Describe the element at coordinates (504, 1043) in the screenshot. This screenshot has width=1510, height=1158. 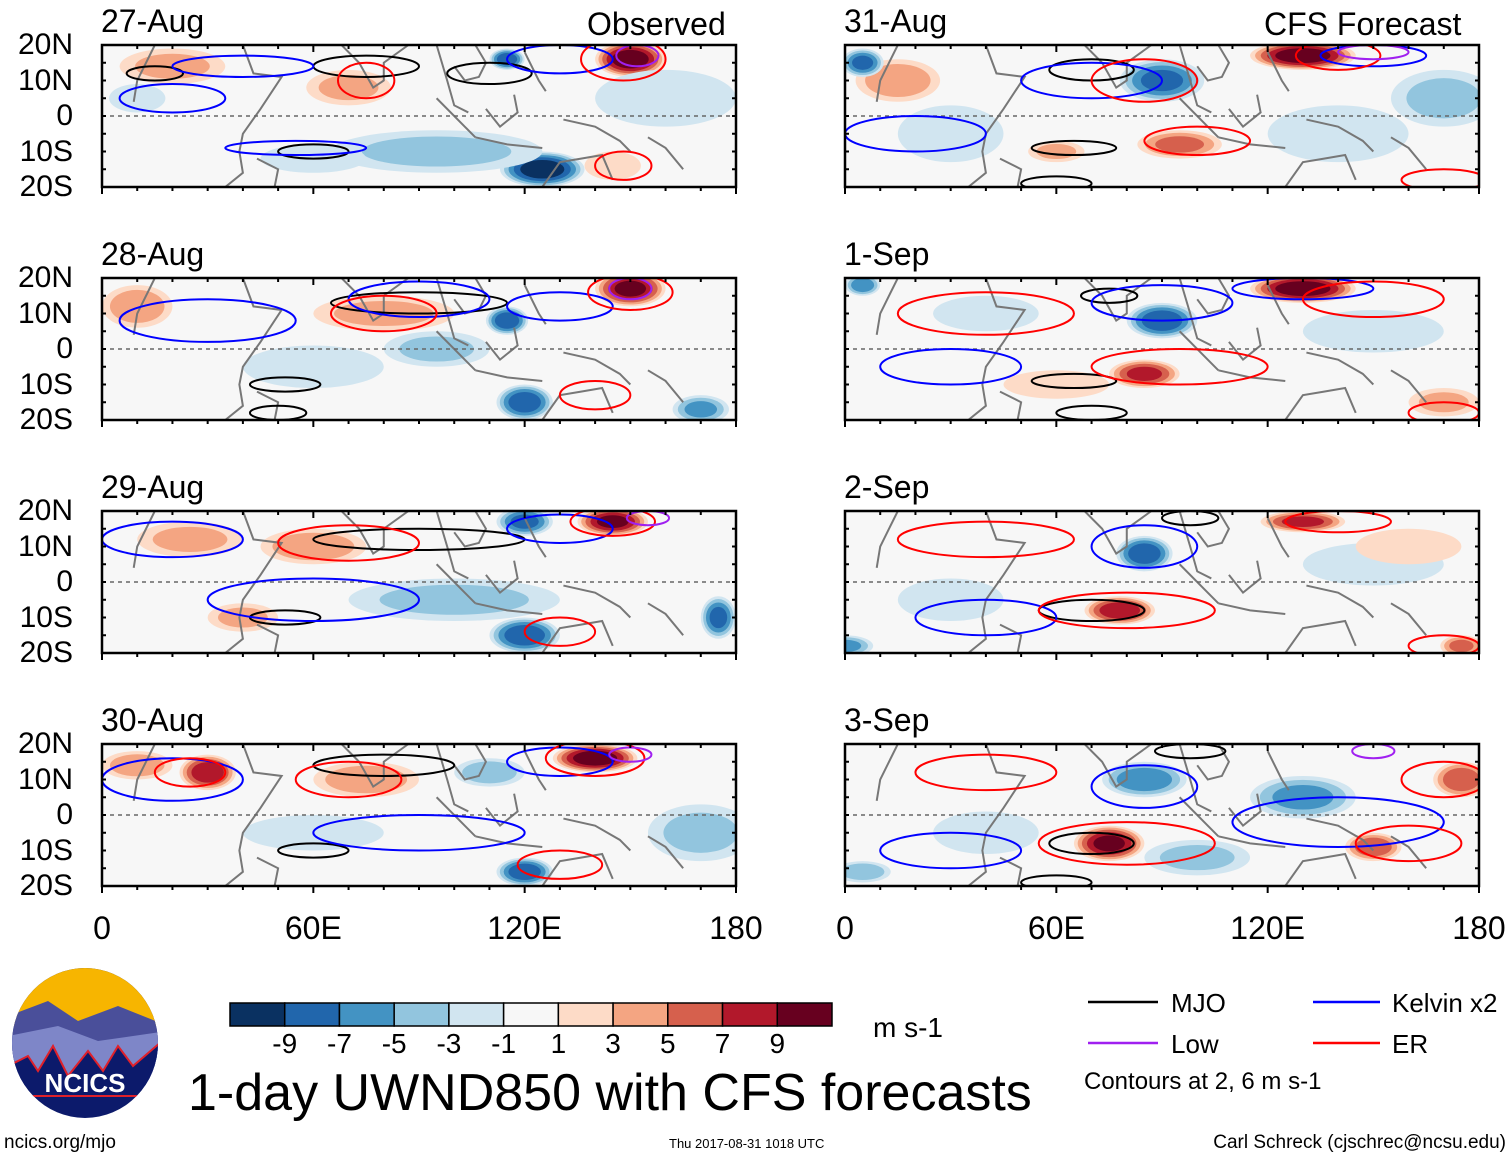
I see `colorbar-label: -1` at that location.